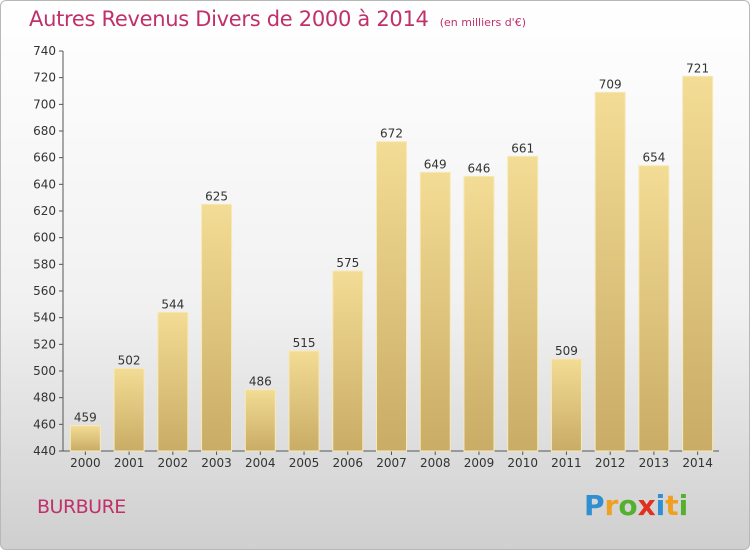  I want to click on x-tick-label: 2012, so click(610, 463).